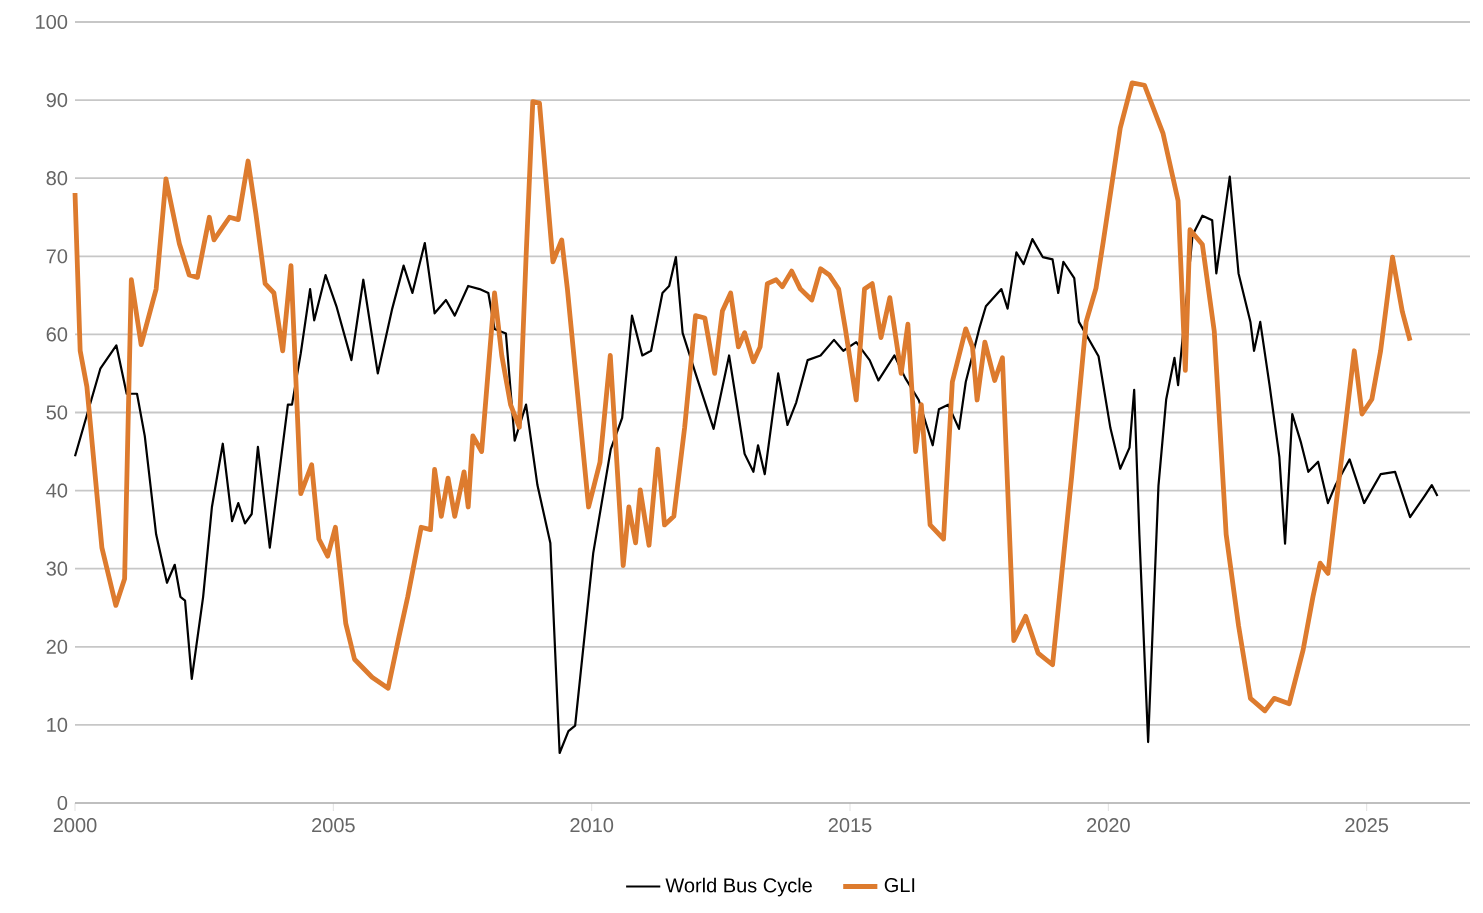 The width and height of the screenshot is (1483, 913). I want to click on y-tick-label: 30, so click(57, 568).